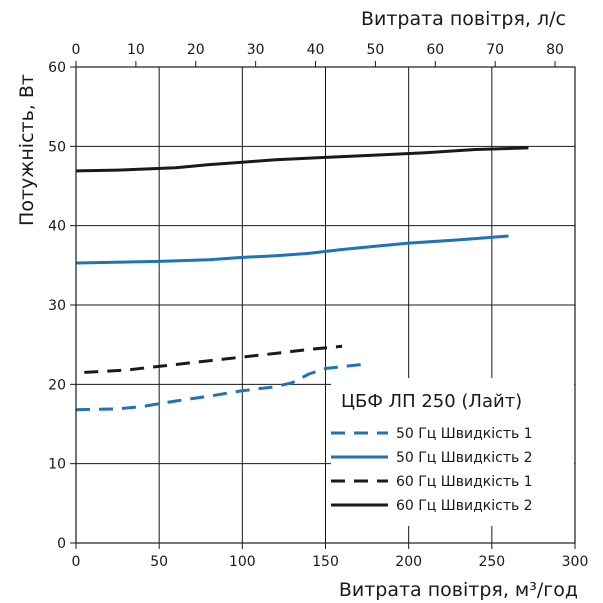 The image size is (603, 603). I want to click on x-top-tick-label: 50, so click(375, 50).